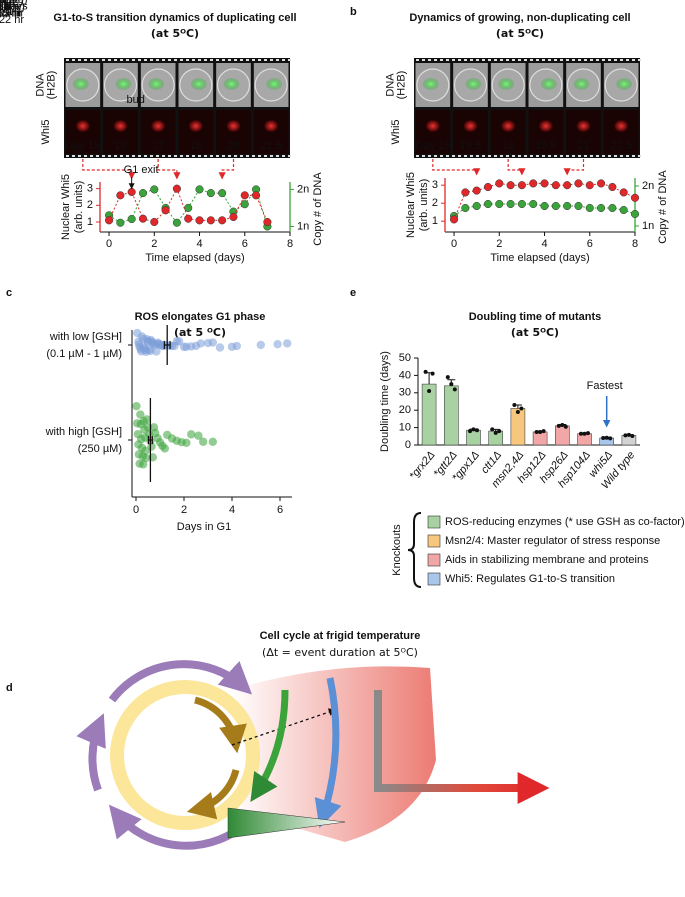 The height and width of the screenshot is (897, 685). I want to click on y-tick-label: 30, so click(405, 393).